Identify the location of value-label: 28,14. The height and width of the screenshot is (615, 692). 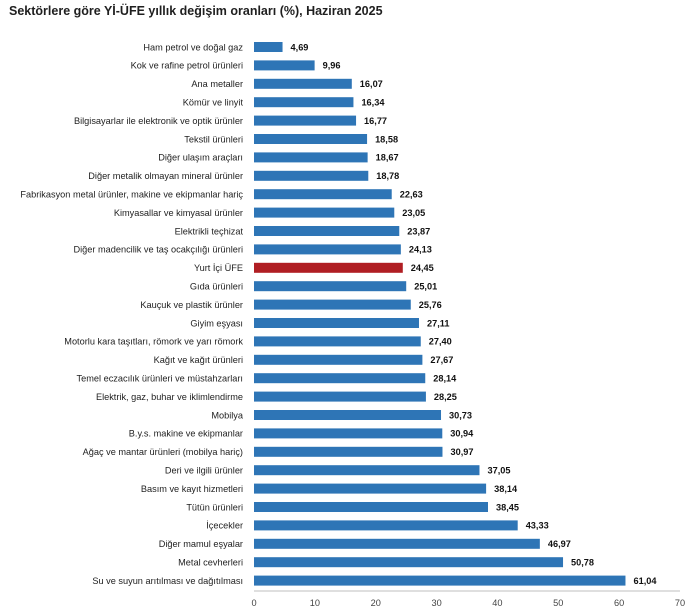
(445, 379).